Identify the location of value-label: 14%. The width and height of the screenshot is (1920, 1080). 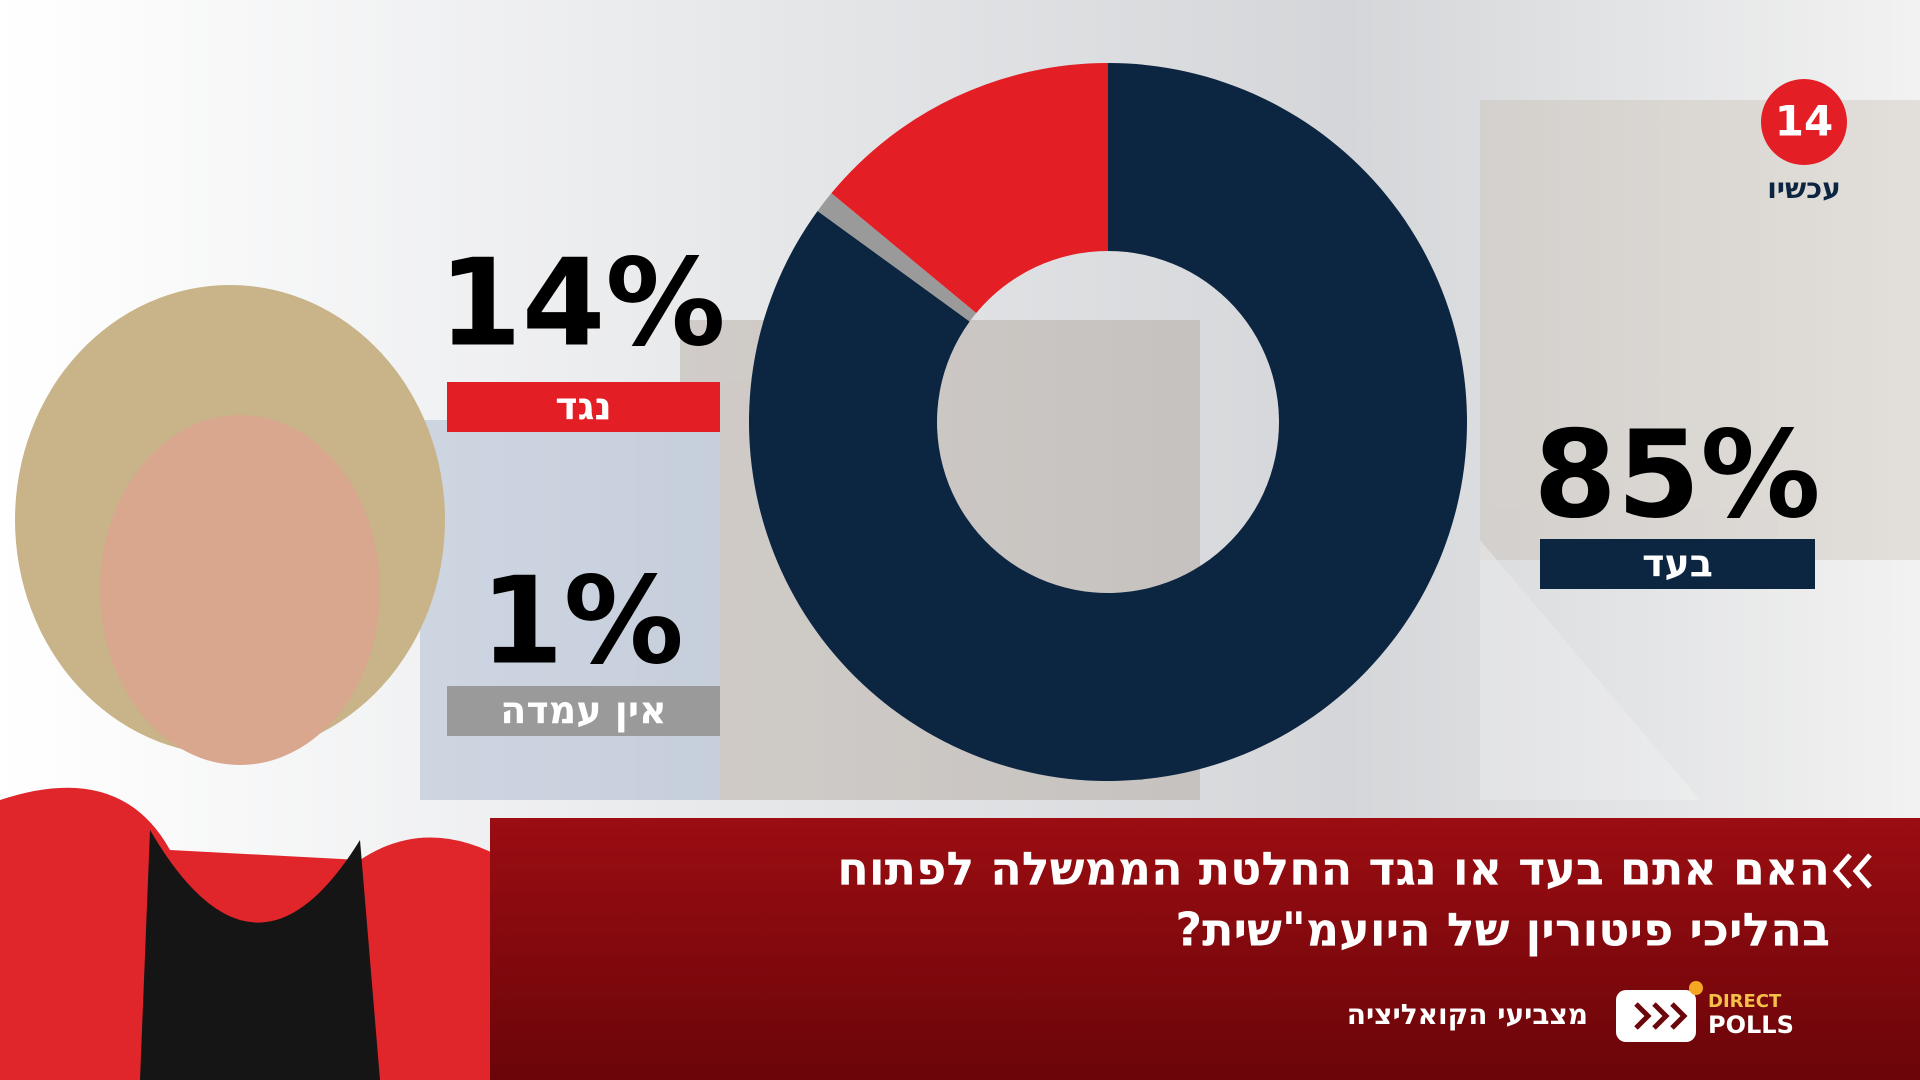
(581, 304).